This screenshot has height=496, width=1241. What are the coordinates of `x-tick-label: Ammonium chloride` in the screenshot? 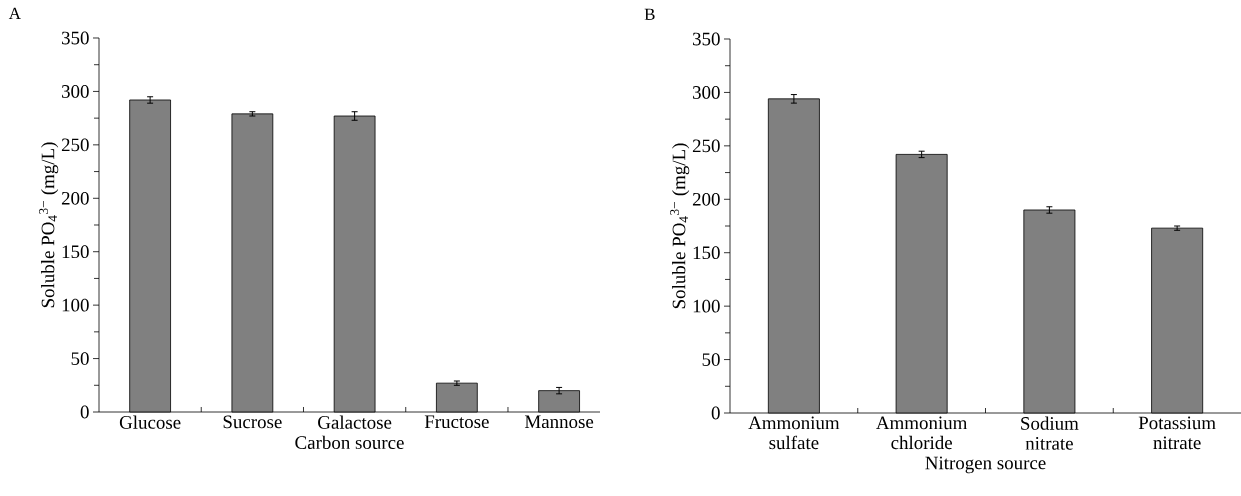 It's located at (922, 433).